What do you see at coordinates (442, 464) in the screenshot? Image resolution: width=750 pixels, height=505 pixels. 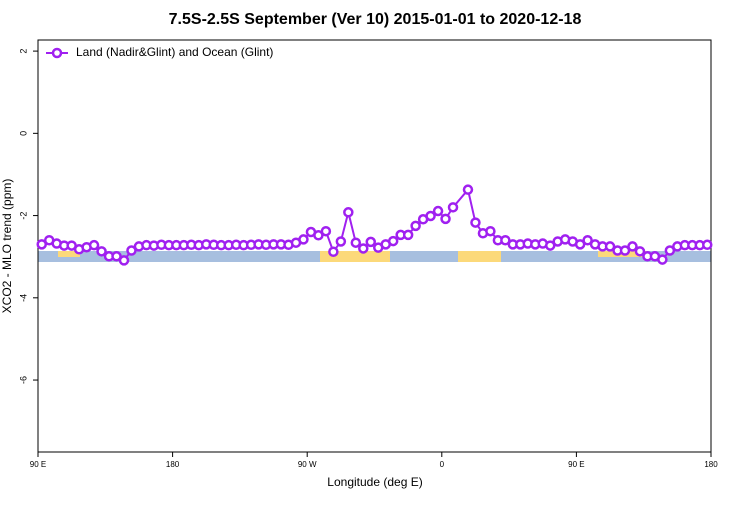 I see `x-tick-label: 0` at bounding box center [442, 464].